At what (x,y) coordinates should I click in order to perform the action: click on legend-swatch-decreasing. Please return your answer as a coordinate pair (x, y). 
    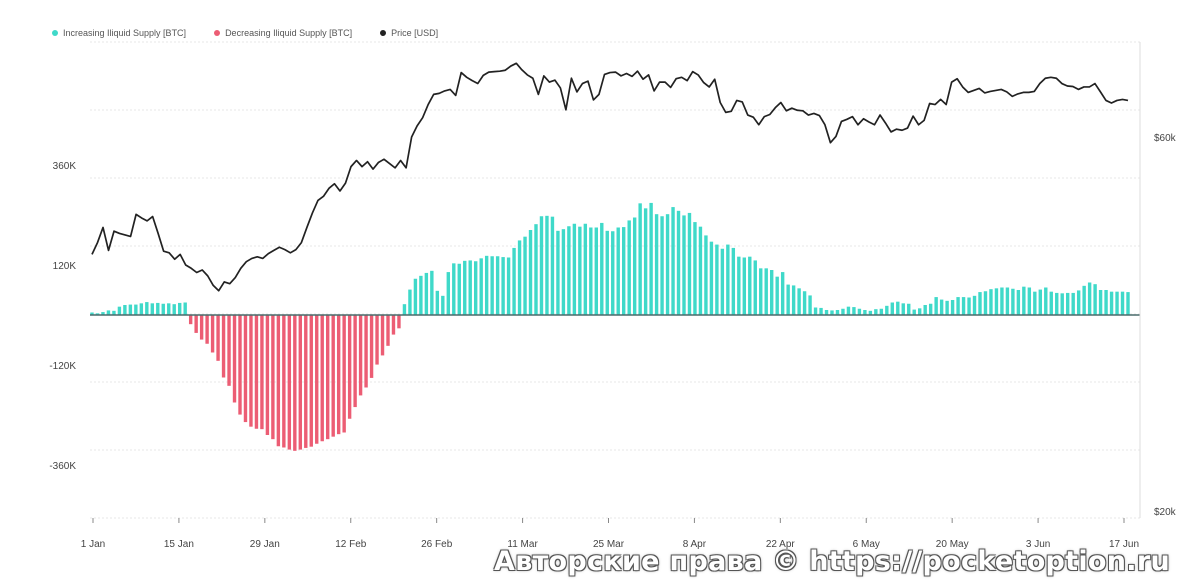
    Looking at the image, I should click on (217, 33).